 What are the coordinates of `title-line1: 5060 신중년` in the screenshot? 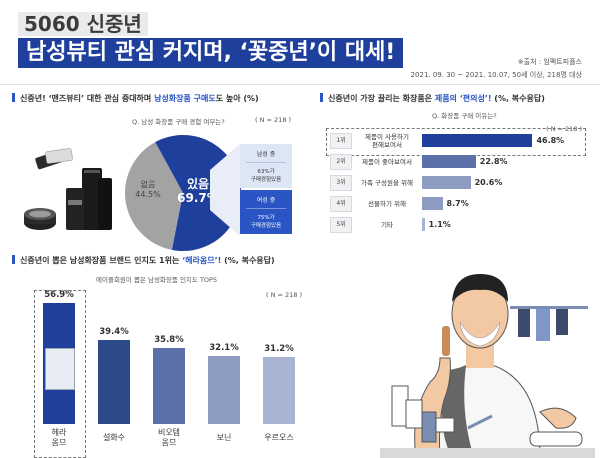 It's located at (83, 24).